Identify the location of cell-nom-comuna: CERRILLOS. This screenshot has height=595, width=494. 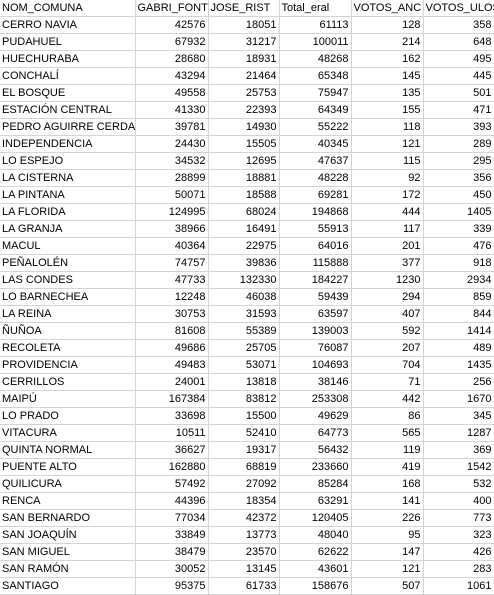
(68, 382).